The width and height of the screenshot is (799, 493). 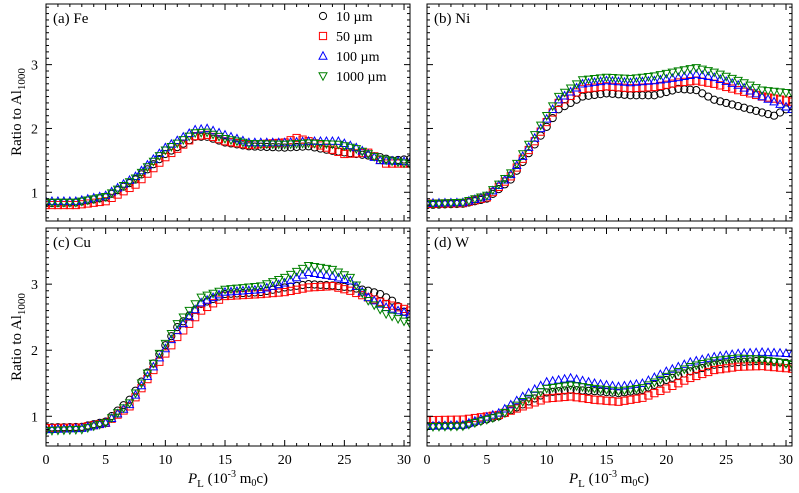 What do you see at coordinates (609, 393) in the screenshot?
I see `series-circle` at bounding box center [609, 393].